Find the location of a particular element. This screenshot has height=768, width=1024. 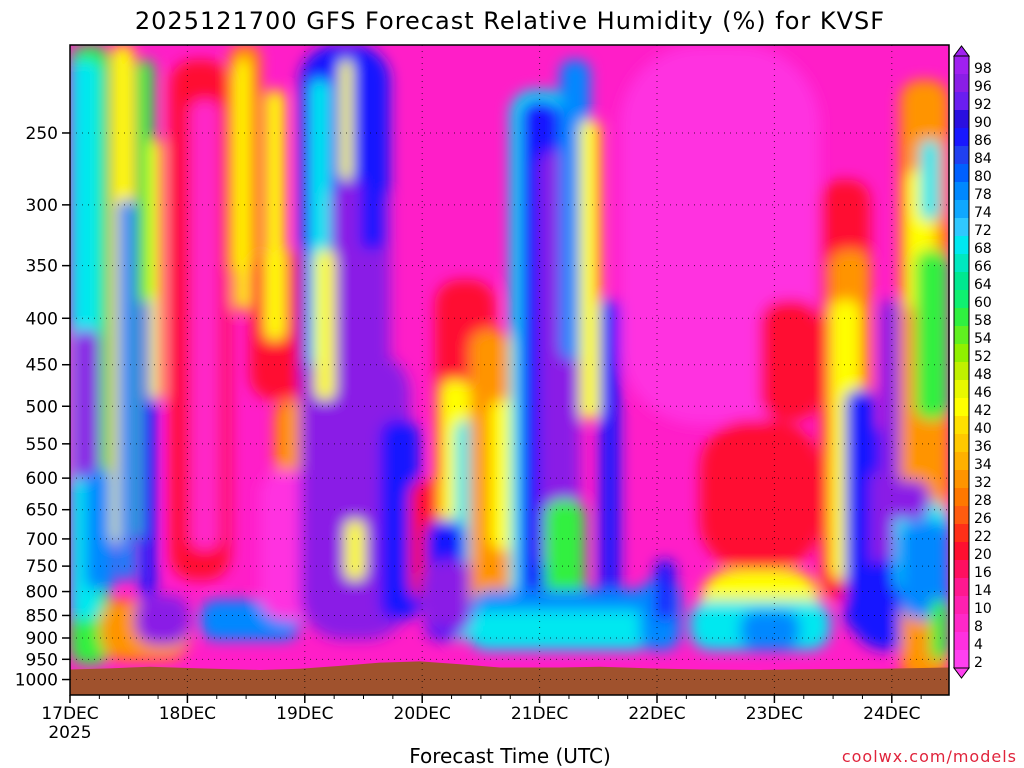

y-tick-label: 550 is located at coordinates (42, 445).